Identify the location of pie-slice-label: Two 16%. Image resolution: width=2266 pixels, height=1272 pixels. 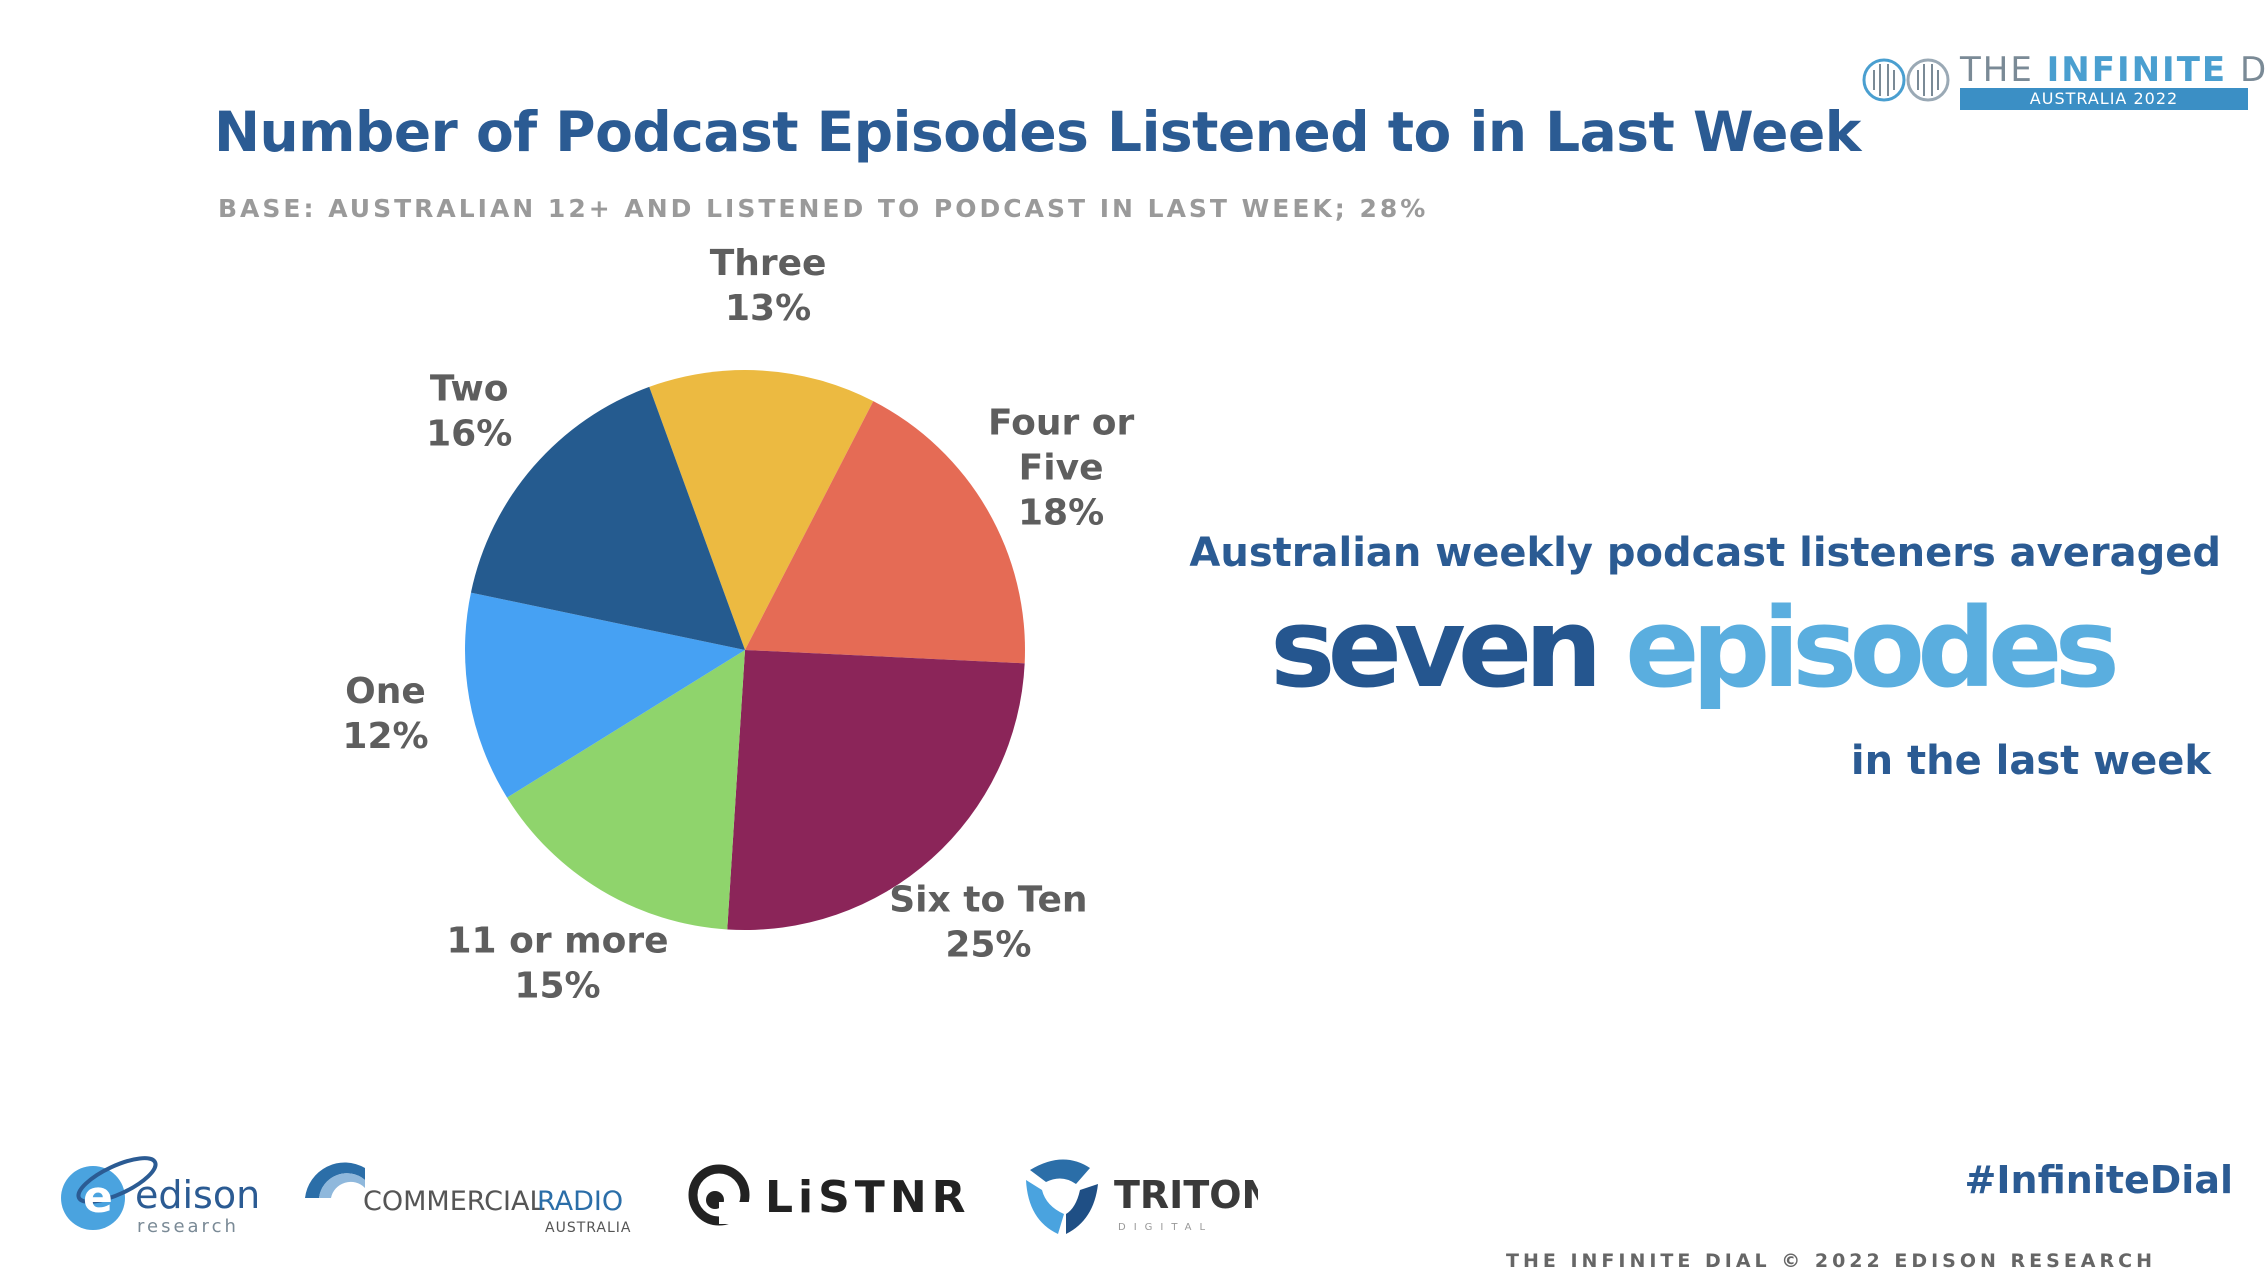
(469, 412).